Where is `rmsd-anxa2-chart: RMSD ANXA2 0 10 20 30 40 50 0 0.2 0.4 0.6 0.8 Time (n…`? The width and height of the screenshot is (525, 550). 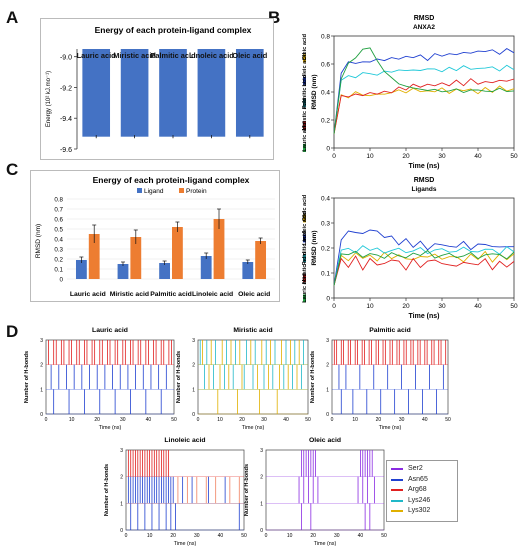
rmsd-anxa2-chart: RMSD ANXA2 0 10 20 30 40 50 0 0.2 0.4 0.6 0.8 Time (n… is located at coordinates (410, 92).